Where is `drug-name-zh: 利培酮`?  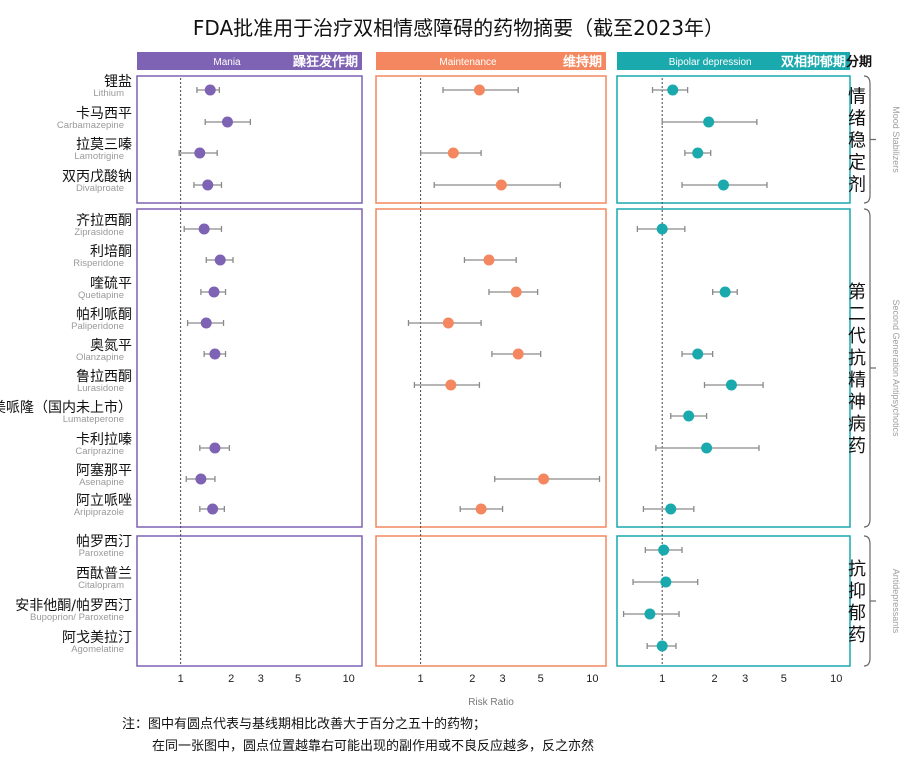
drug-name-zh: 利培酮 is located at coordinates (111, 252).